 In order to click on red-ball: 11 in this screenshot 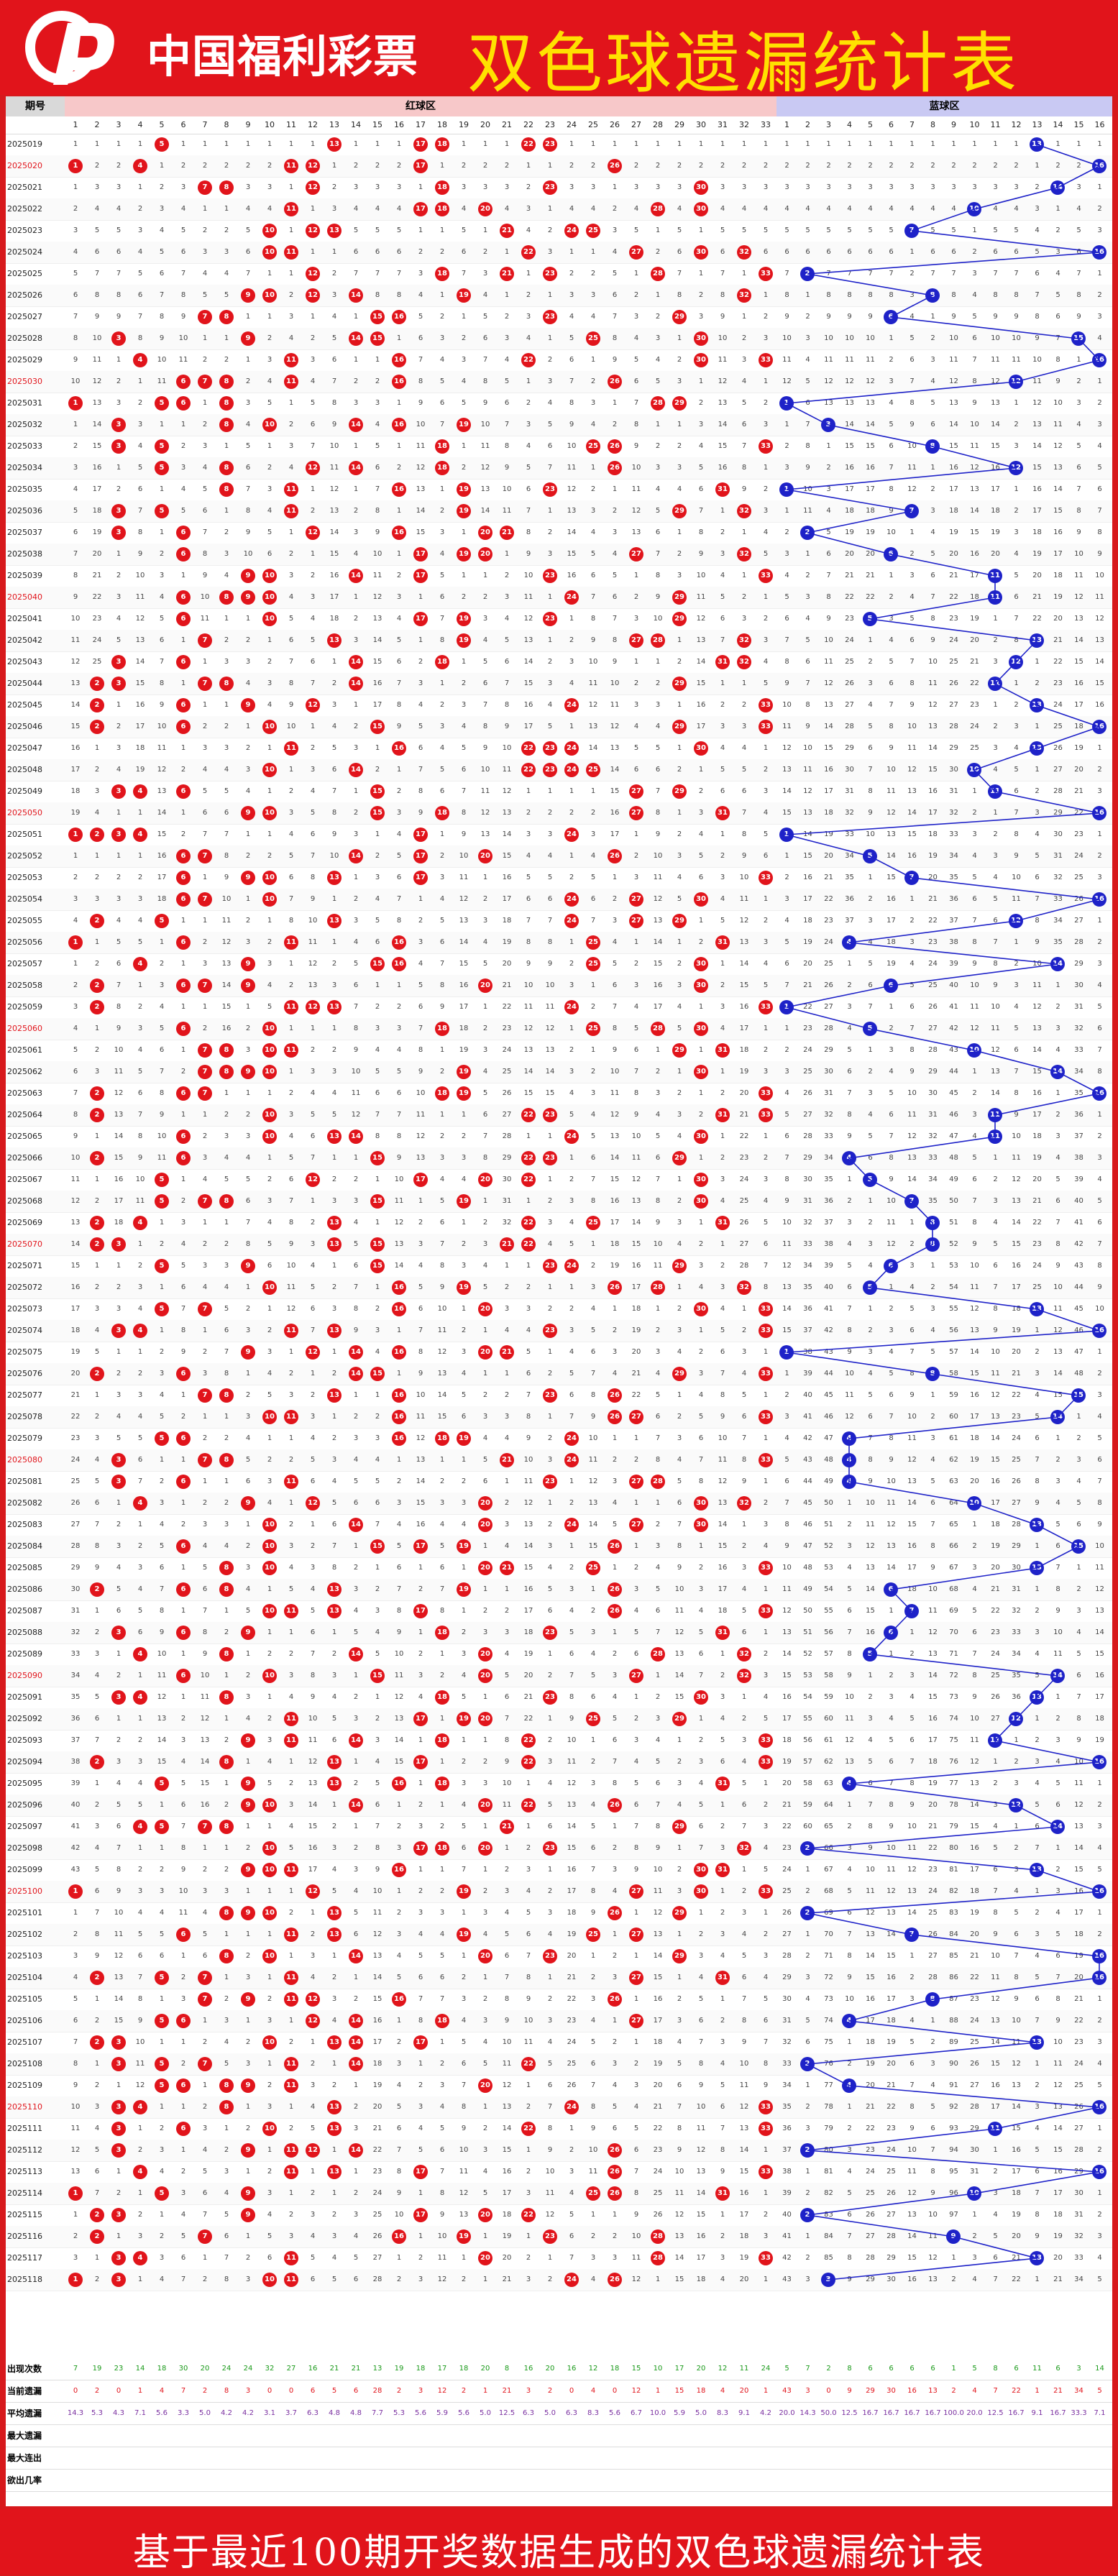, I will do `click(291, 209)`.